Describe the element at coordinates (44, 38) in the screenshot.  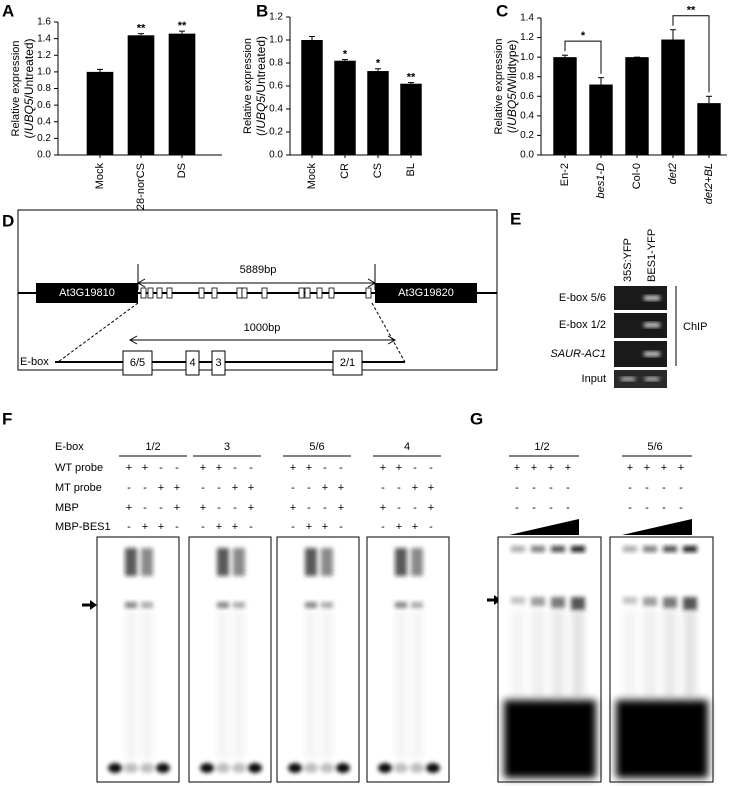
I see `y-tick-label: 1.4` at that location.